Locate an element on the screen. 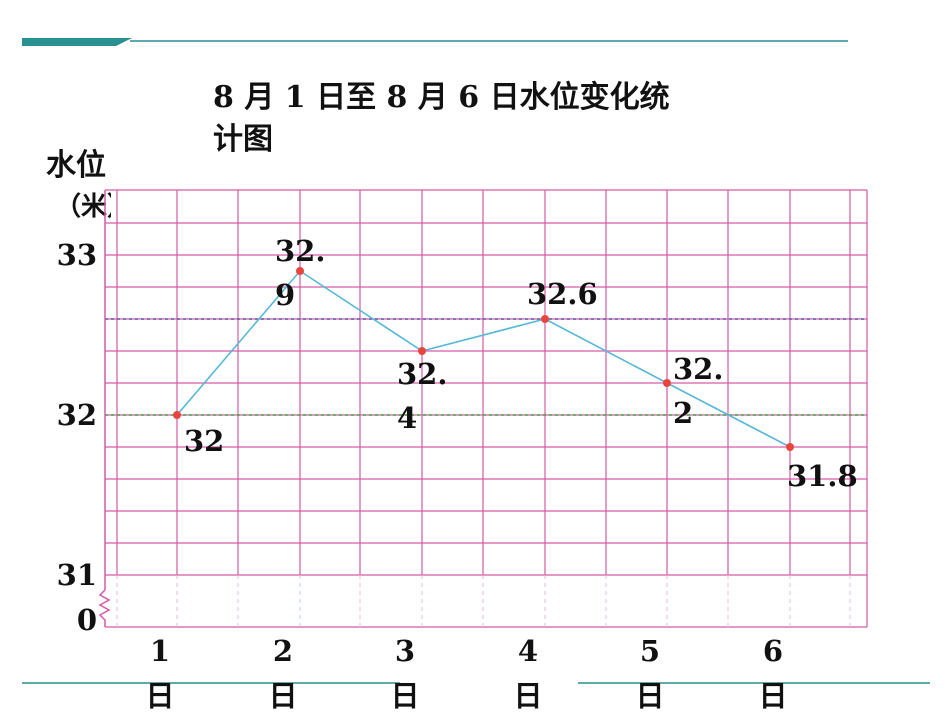 Image resolution: width=950 pixels, height=713 pixels. axis-break is located at coordinates (104, 408).